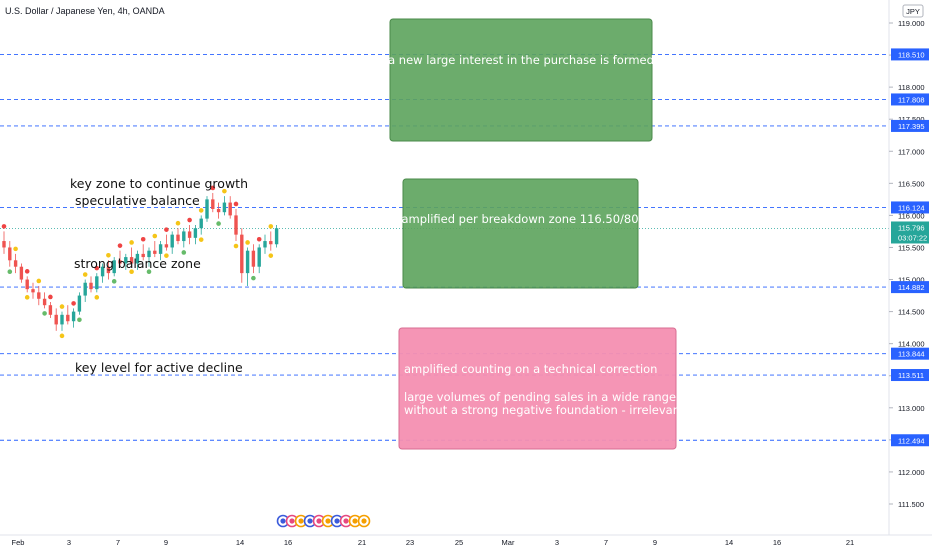 Image resolution: width=932 pixels, height=550 pixels. What do you see at coordinates (410, 542) in the screenshot?
I see `time-tick-label: 23` at bounding box center [410, 542].